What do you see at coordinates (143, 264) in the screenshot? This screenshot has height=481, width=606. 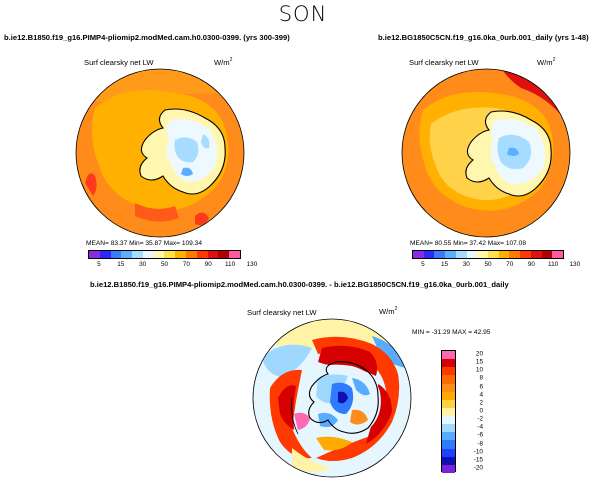 I see `left-tick-label: 30` at bounding box center [143, 264].